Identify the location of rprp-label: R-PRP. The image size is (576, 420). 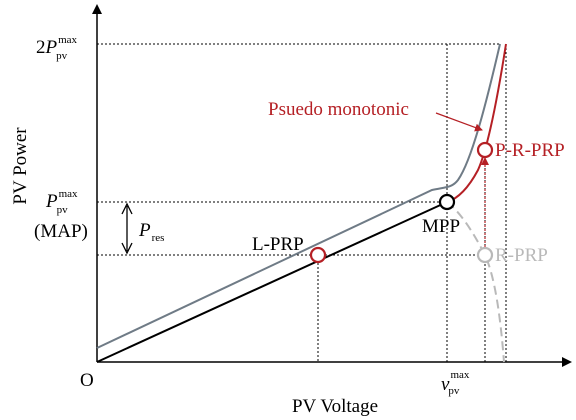
(521, 255).